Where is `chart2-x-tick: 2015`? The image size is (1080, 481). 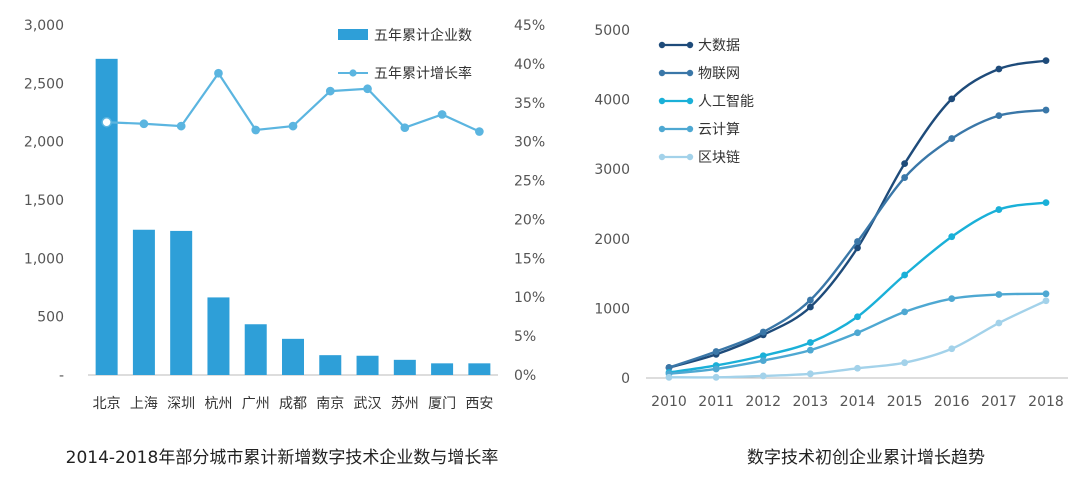 chart2-x-tick: 2015 is located at coordinates (905, 402).